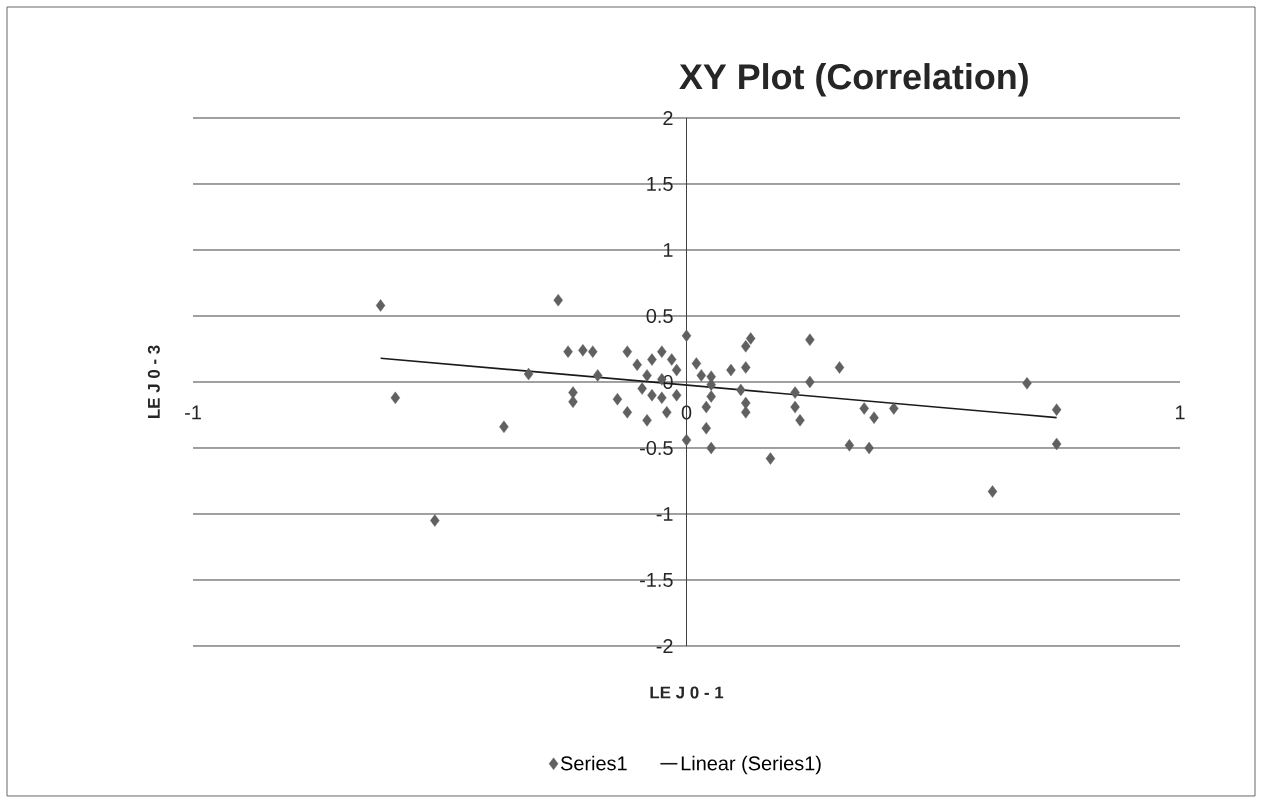  What do you see at coordinates (193, 412) in the screenshot?
I see `x-tick-label: -1` at bounding box center [193, 412].